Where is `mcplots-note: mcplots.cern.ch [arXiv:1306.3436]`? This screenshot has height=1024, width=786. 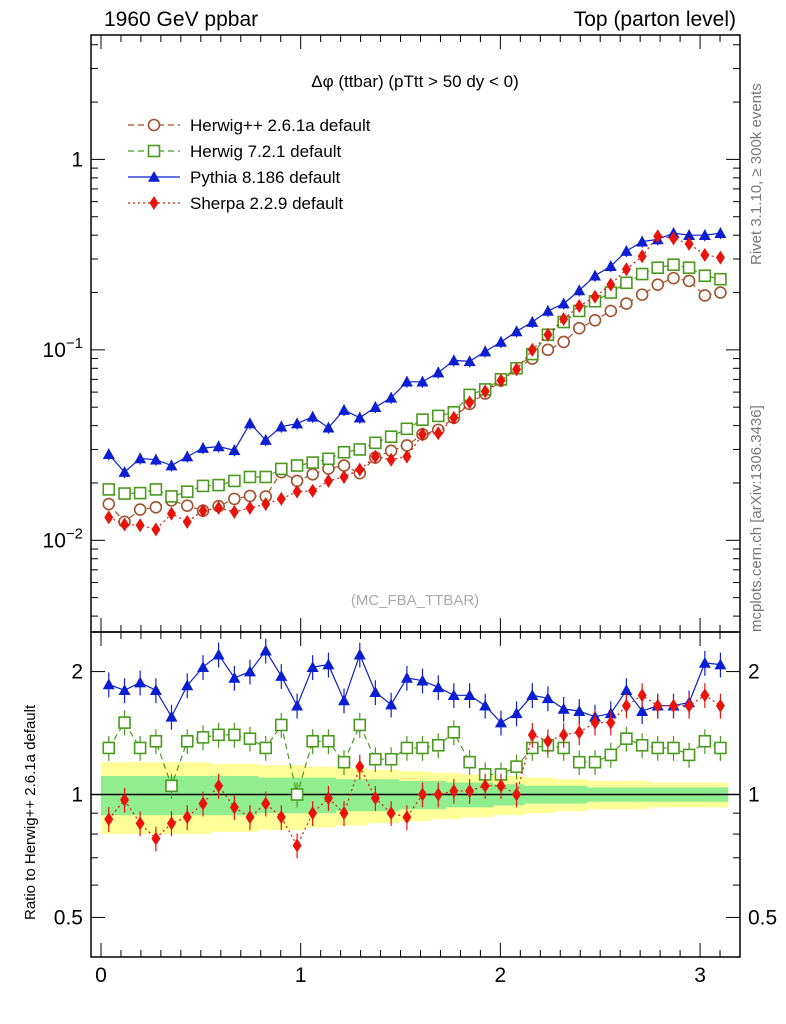 mcplots-note: mcplots.cern.ch [arXiv:1306.3436] is located at coordinates (756, 518).